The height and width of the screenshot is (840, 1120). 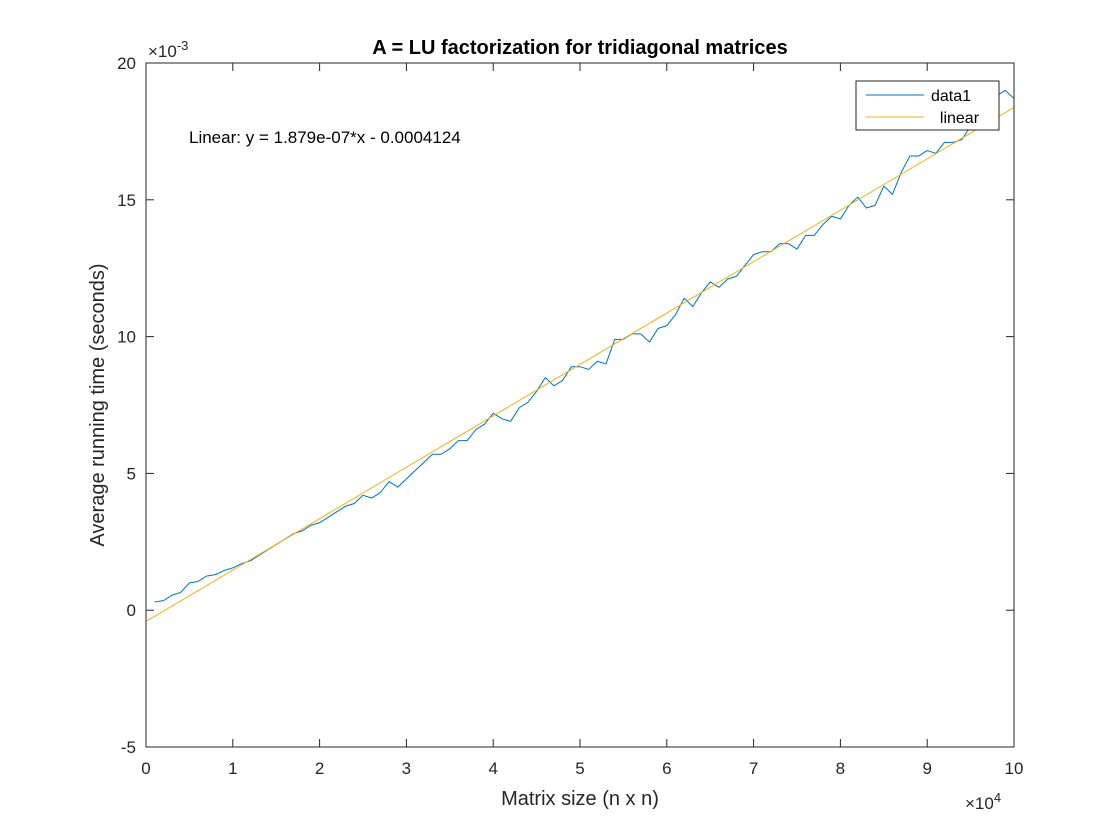 What do you see at coordinates (319, 768) in the screenshot?
I see `x-tick-label: 2` at bounding box center [319, 768].